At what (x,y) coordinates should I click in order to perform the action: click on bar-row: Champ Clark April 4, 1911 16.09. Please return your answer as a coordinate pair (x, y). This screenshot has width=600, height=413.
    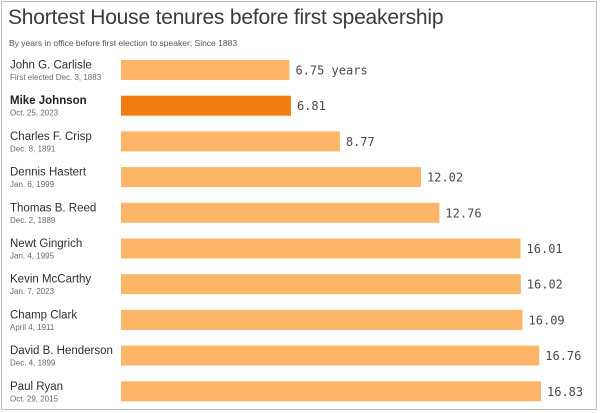
    Looking at the image, I should click on (287, 320).